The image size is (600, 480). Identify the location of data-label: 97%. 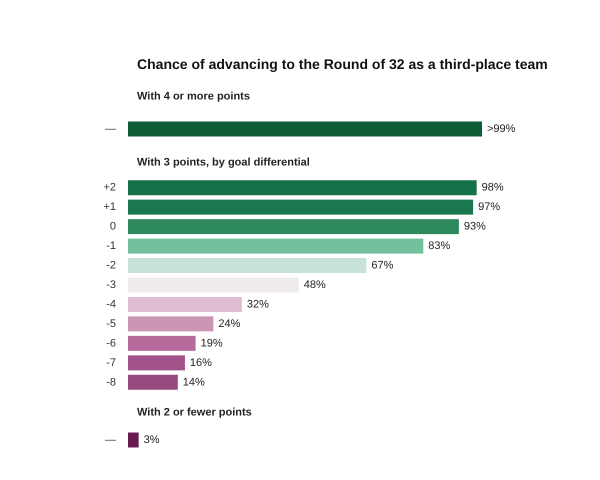
(489, 207).